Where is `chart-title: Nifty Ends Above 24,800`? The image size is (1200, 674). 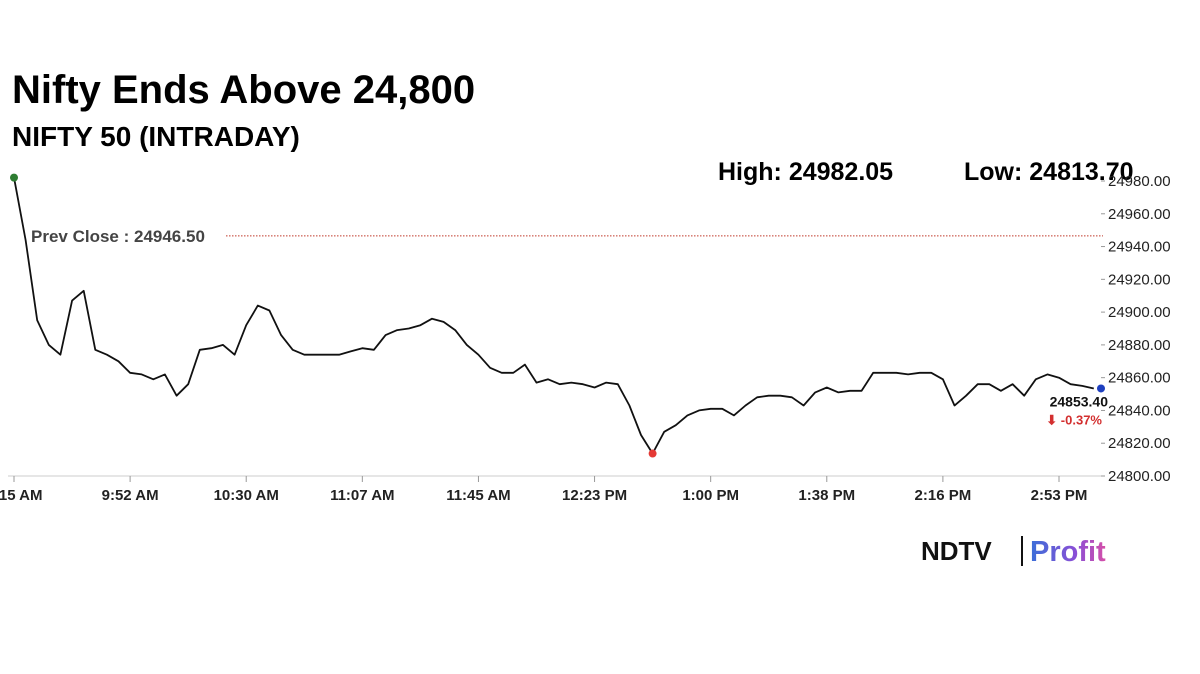 chart-title: Nifty Ends Above 24,800 is located at coordinates (243, 90).